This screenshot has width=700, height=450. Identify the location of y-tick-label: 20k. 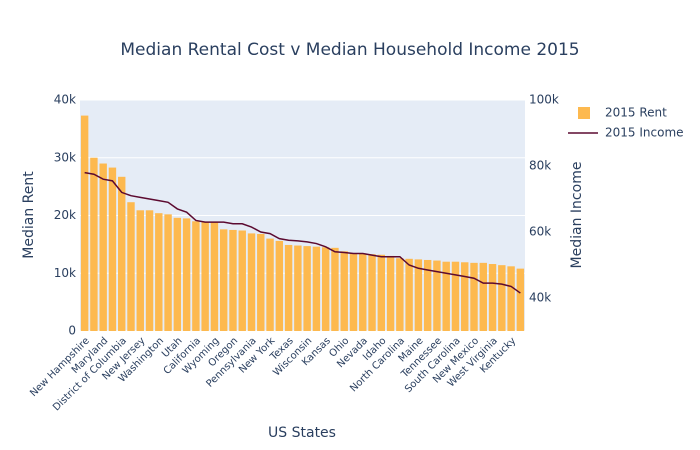
(65, 215).